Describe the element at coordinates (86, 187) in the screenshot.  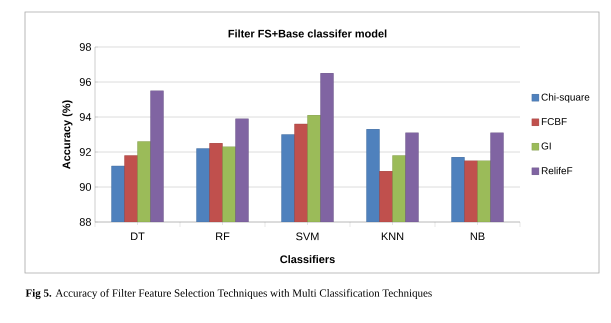
I see `y-tick-label: 90` at that location.